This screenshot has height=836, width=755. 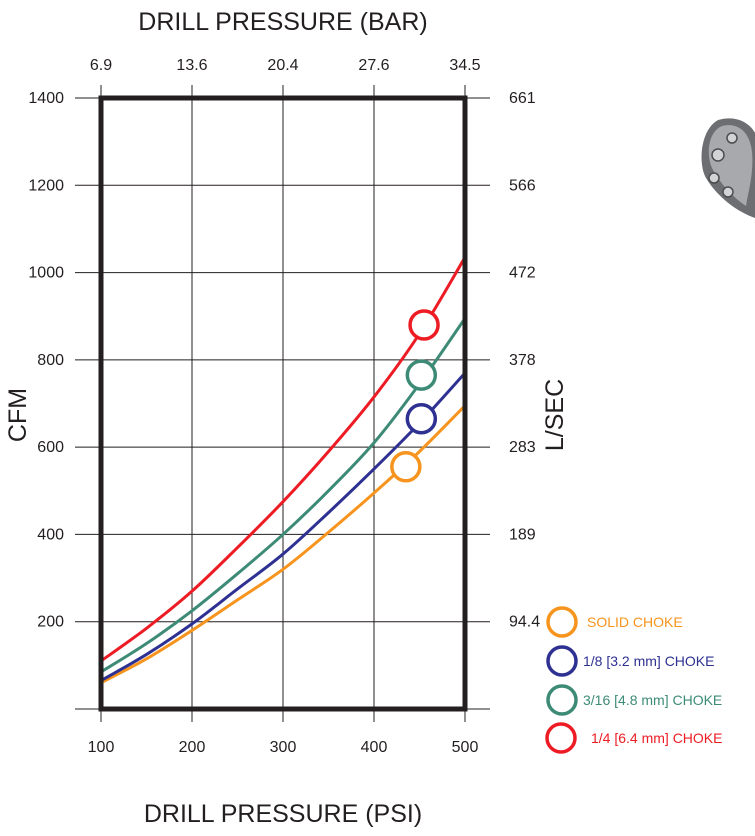 I want to click on y-right-tick-label: 661, so click(x=522, y=98).